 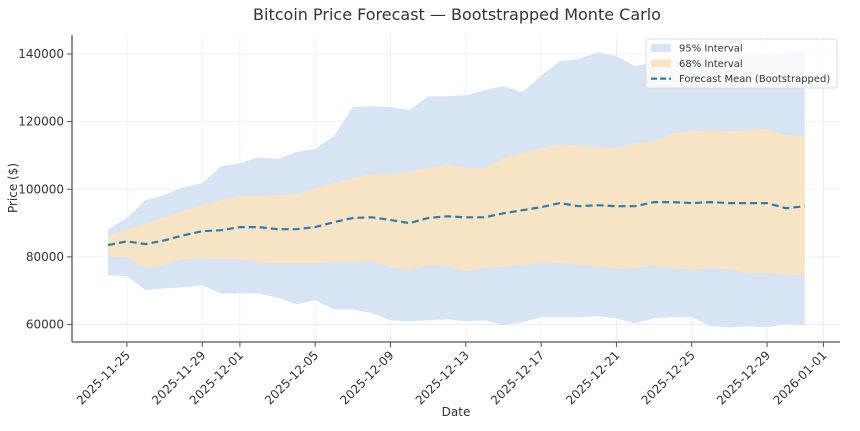 I want to click on legend-label: 95% Interval, so click(x=711, y=49).